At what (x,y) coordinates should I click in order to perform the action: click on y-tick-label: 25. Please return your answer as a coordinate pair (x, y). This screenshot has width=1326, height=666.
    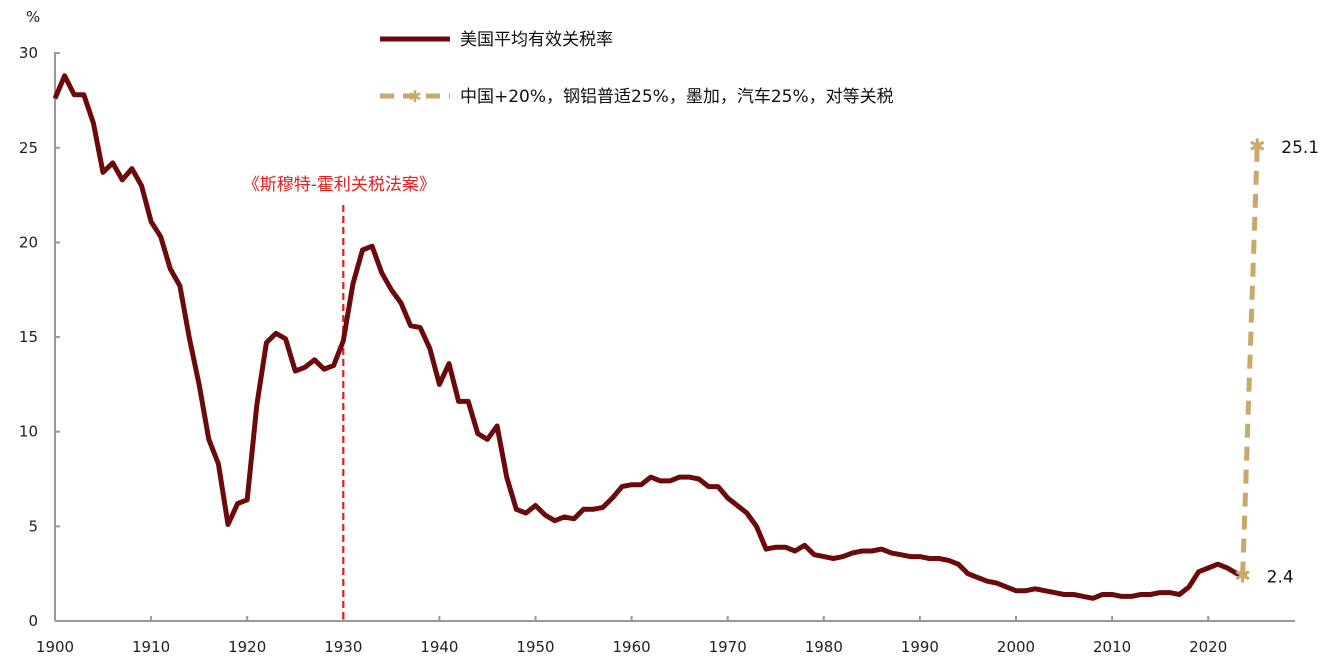
    Looking at the image, I should click on (28, 148).